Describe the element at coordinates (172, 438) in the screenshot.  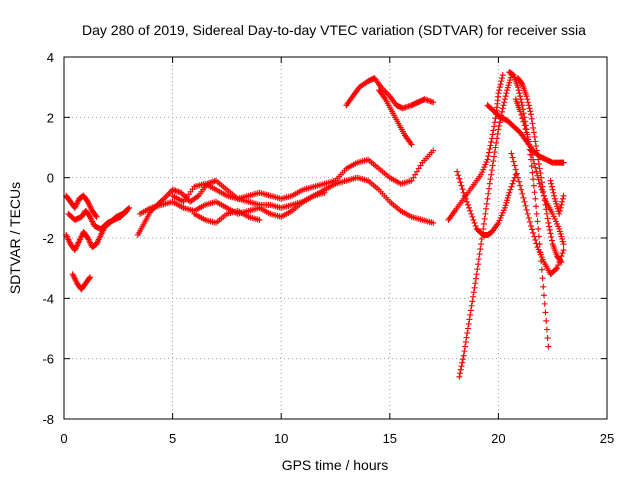
I see `x-tick-label: 5` at that location.